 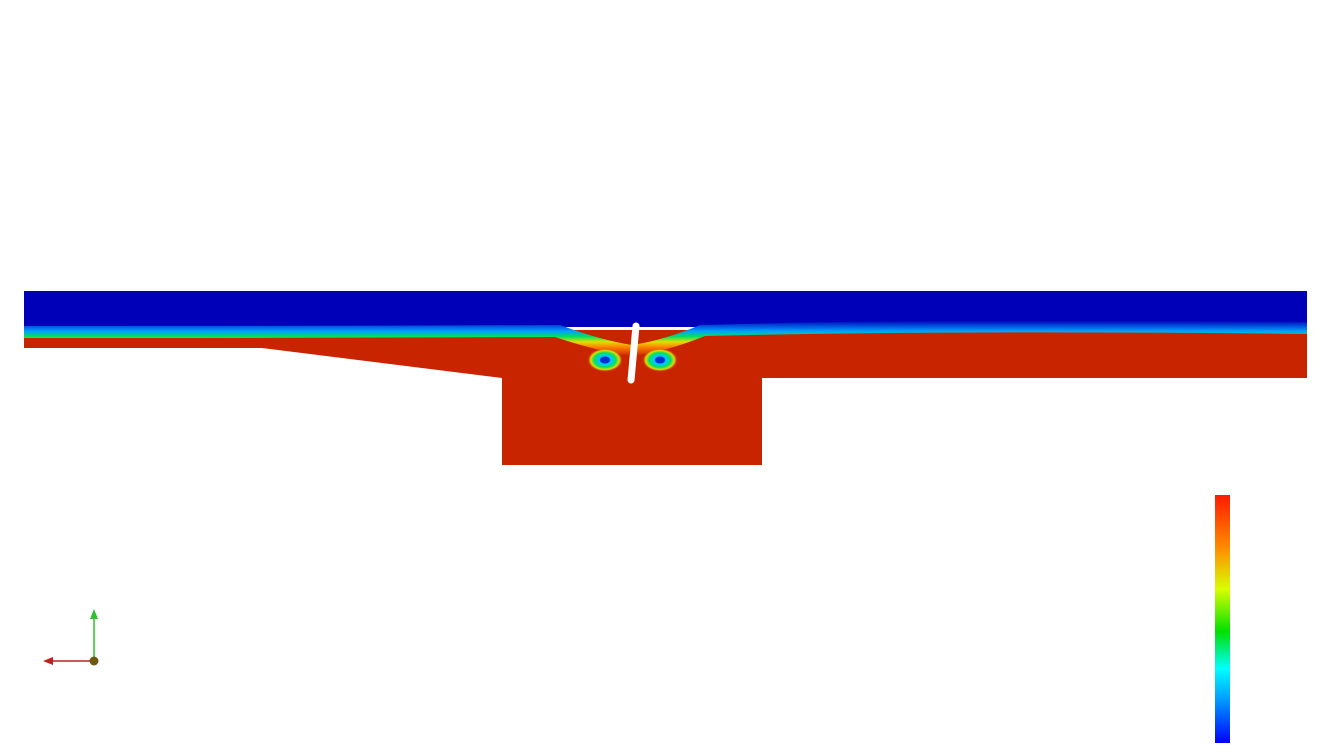 I want to click on color-bar, so click(x=1222, y=619).